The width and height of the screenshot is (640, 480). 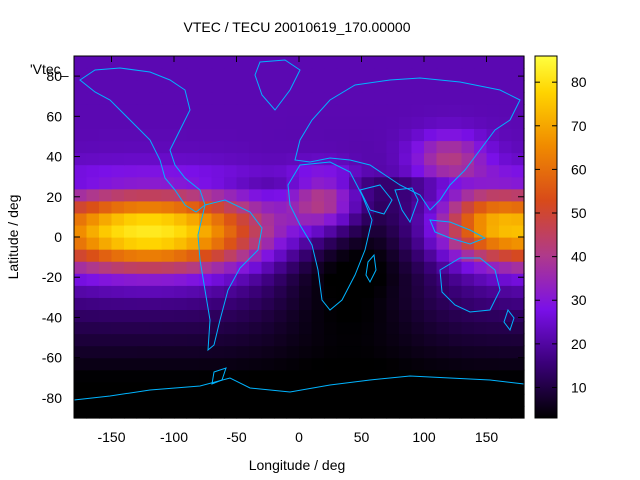 I want to click on x-tick-label: -50, so click(x=236, y=437).